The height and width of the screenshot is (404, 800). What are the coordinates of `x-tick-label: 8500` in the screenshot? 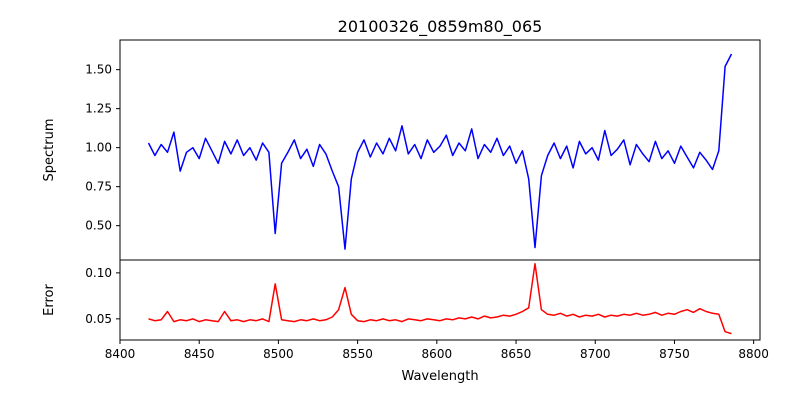 It's located at (278, 354).